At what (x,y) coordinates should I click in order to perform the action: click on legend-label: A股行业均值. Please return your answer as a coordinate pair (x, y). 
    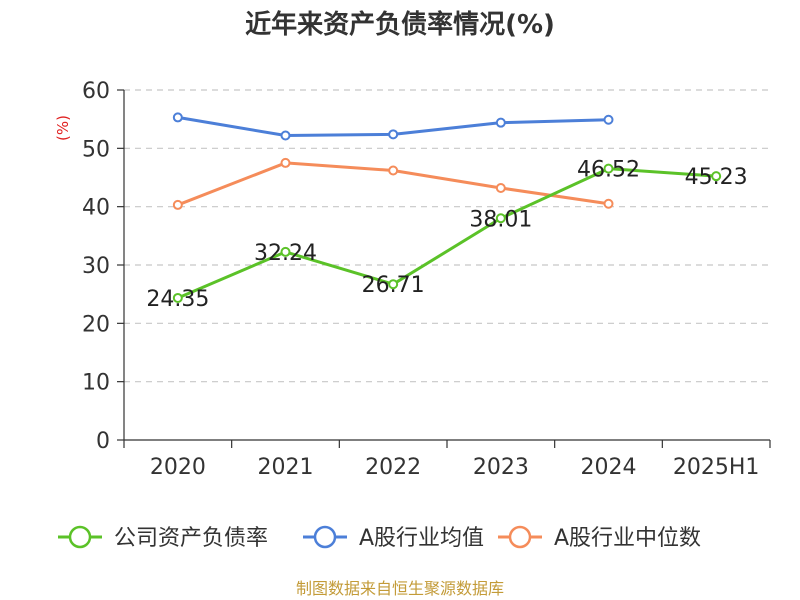
    Looking at the image, I should click on (421, 538).